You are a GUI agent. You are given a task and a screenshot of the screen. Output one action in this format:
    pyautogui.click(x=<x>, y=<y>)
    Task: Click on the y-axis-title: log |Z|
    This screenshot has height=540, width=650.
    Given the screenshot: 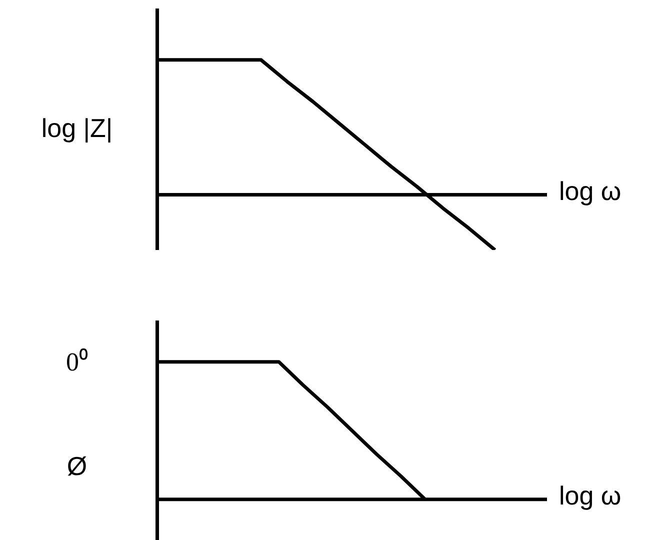 What is the action you would take?
    pyautogui.click(x=77, y=128)
    